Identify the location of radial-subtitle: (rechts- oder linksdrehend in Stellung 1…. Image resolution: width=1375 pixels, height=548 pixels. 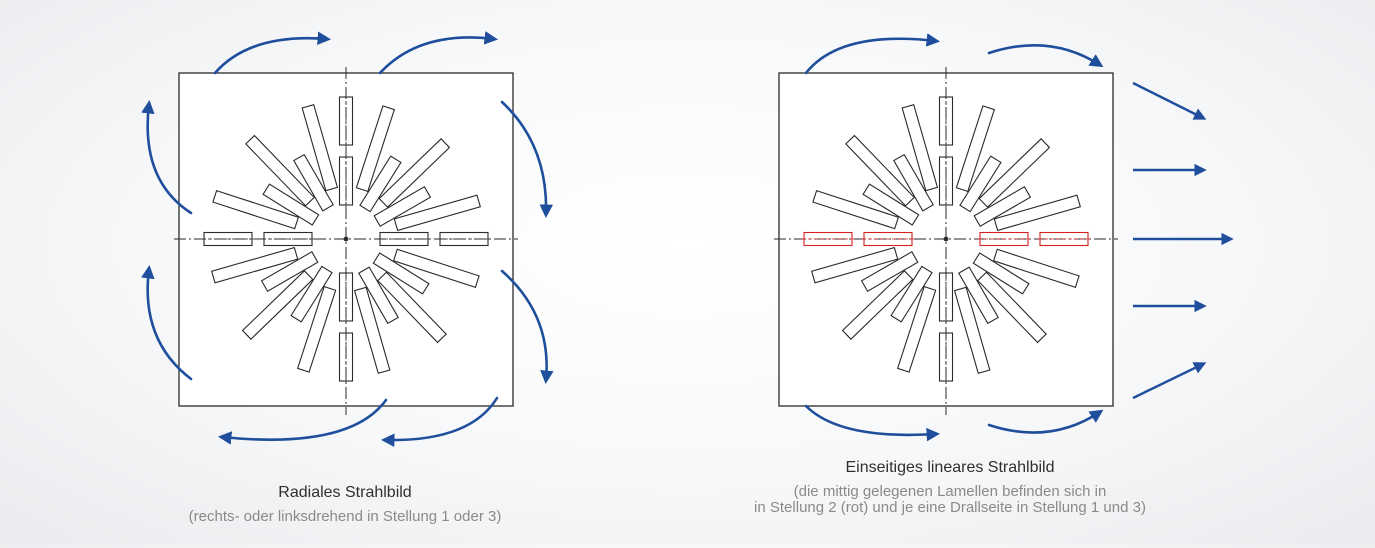
(345, 516).